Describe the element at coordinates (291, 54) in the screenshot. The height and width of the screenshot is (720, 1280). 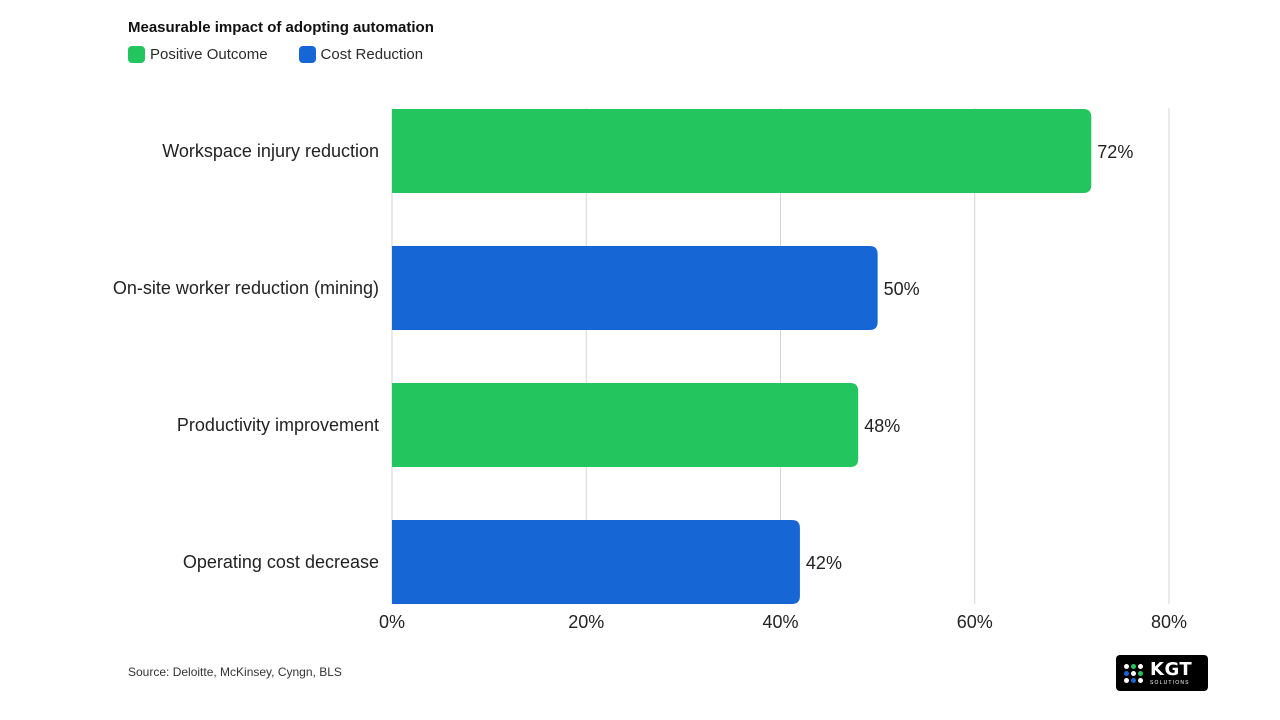
I see `legend: Positive Outcome Cost Reduction` at that location.